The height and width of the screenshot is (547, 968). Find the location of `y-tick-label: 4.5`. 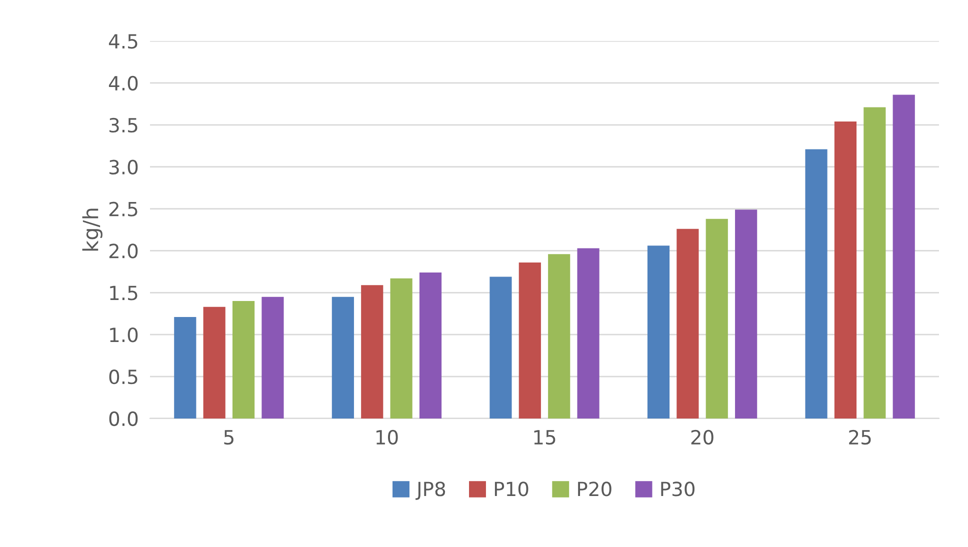

y-tick-label: 4.5 is located at coordinates (123, 41).